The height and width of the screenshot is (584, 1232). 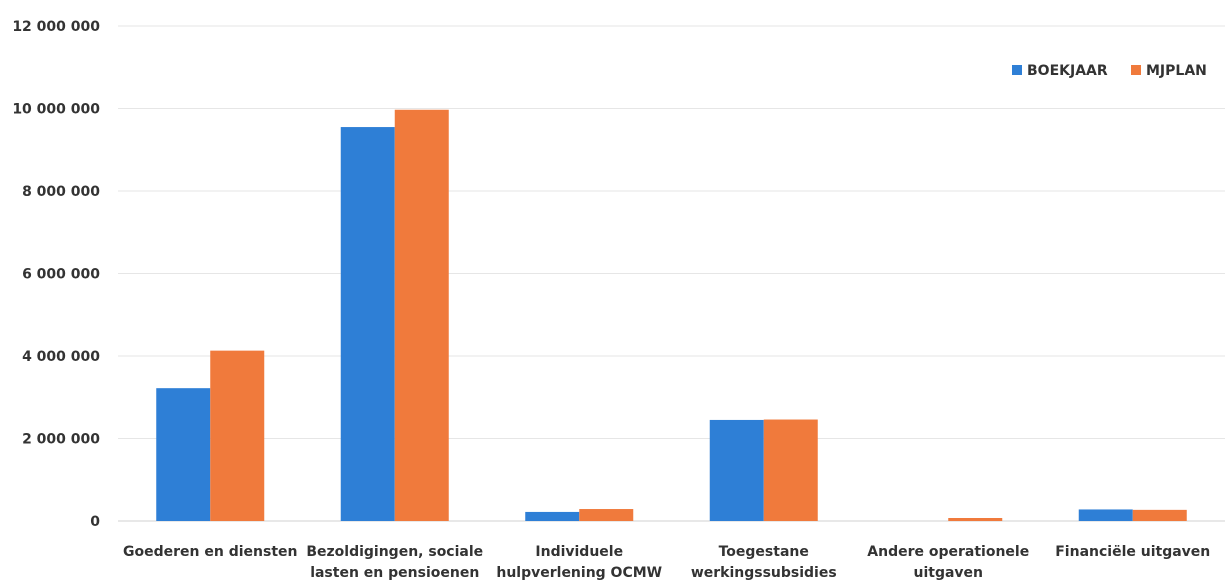 What do you see at coordinates (95, 522) in the screenshot?
I see `y-tick-label: 0` at bounding box center [95, 522].